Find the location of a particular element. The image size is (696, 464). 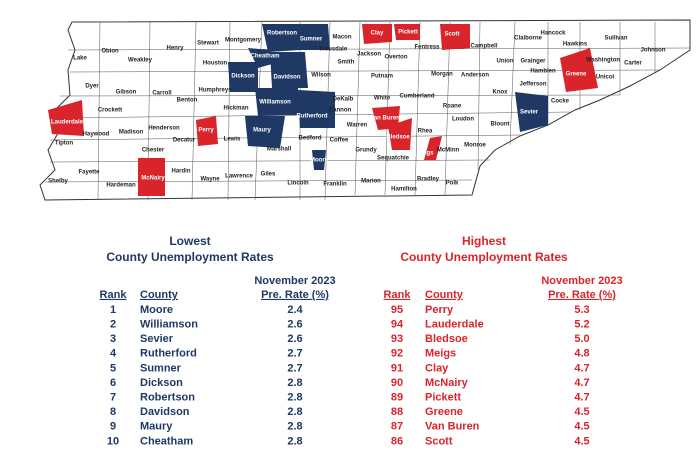

table-cell: Pickett is located at coordinates (443, 398).